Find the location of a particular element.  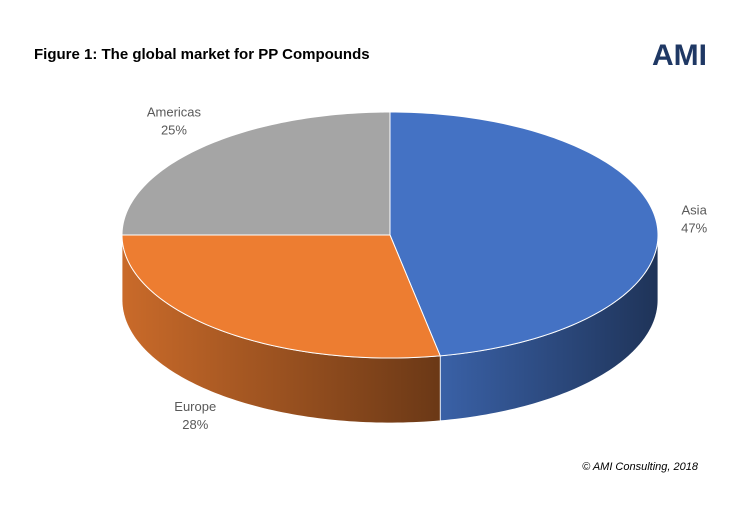

logo: AMI is located at coordinates (679, 55).